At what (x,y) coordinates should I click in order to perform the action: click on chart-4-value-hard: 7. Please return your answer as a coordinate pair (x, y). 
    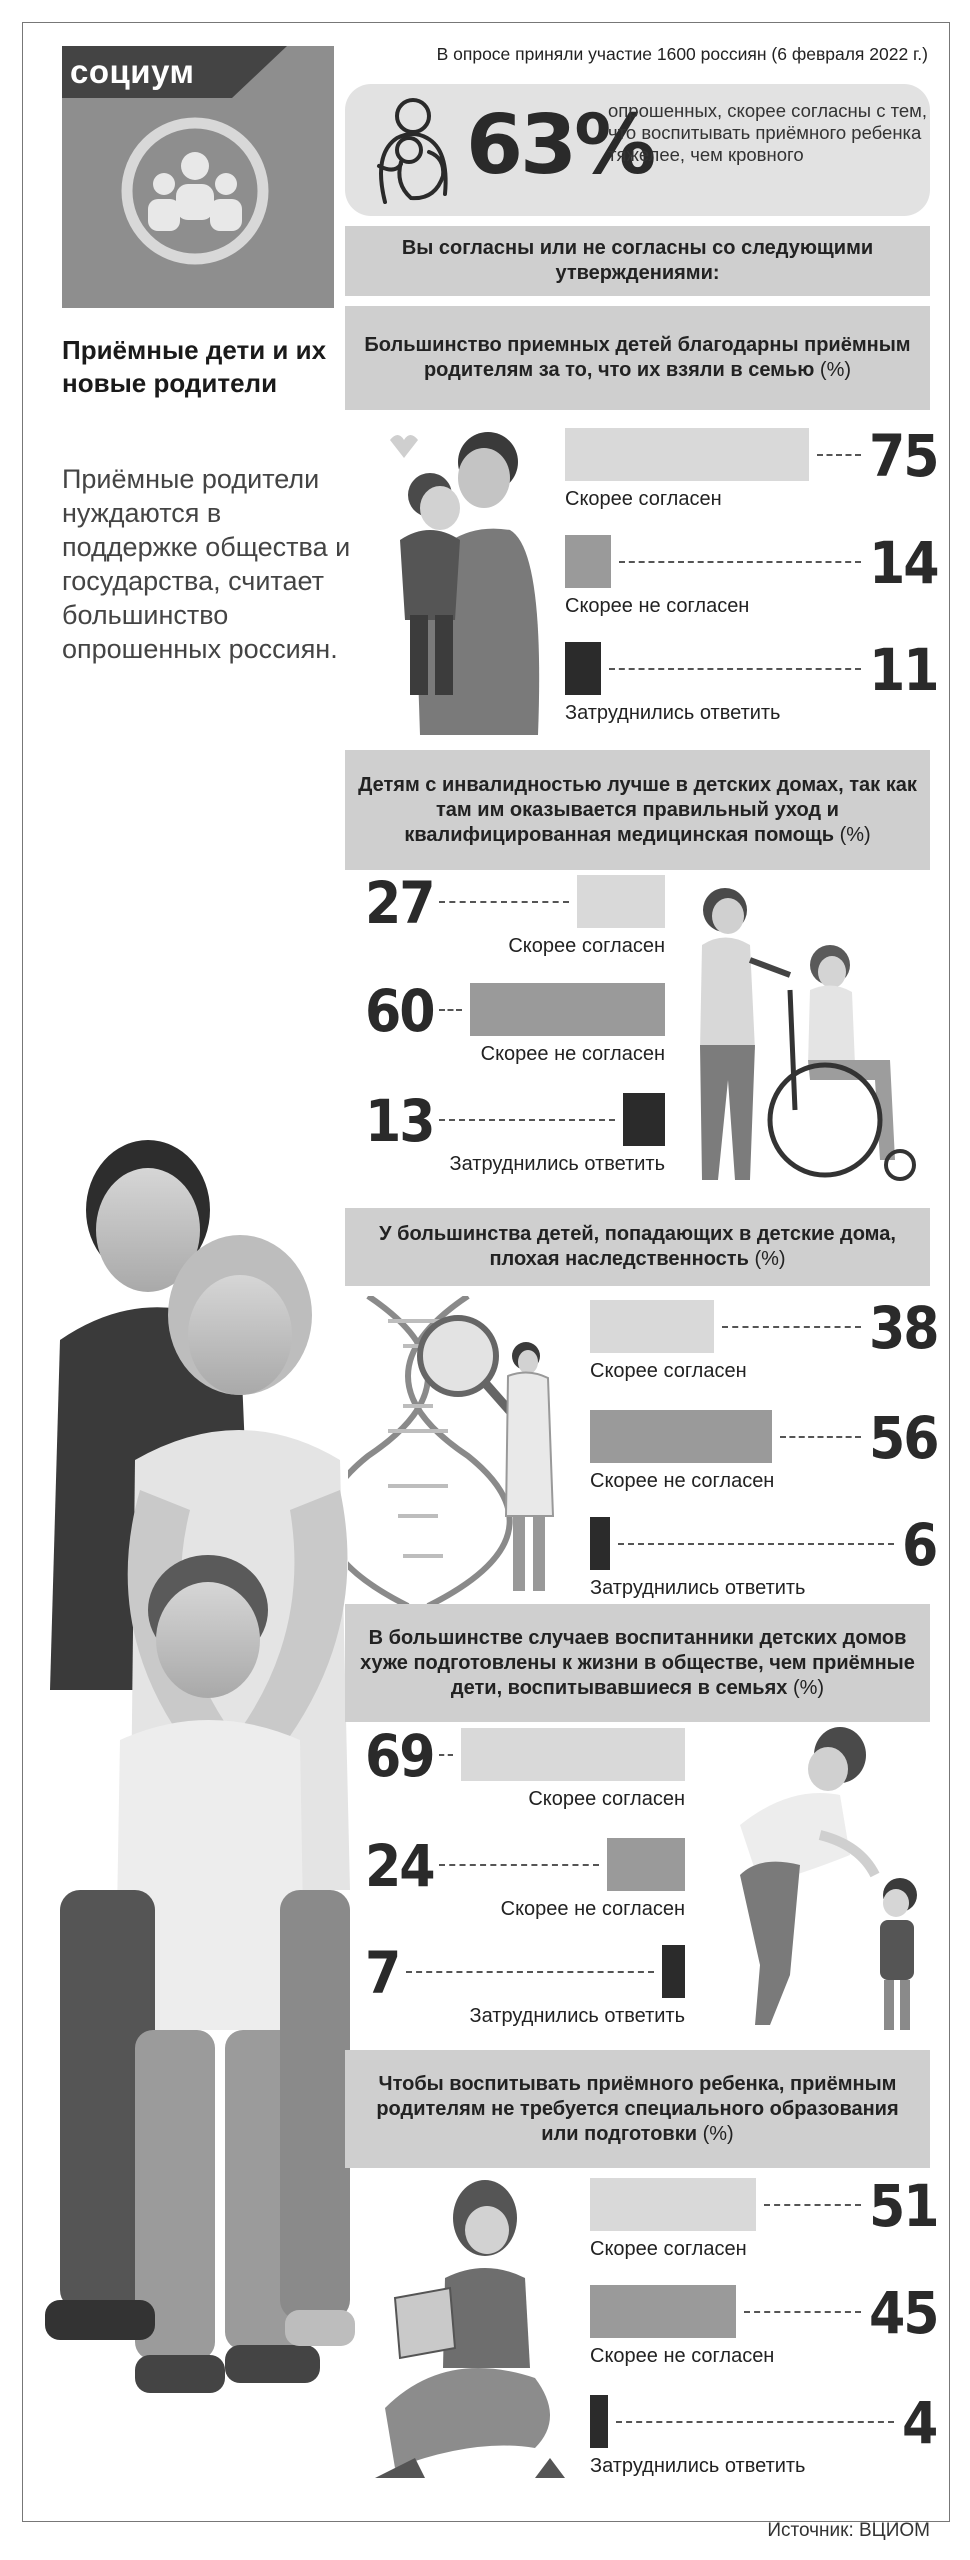
    Looking at the image, I should click on (383, 1973).